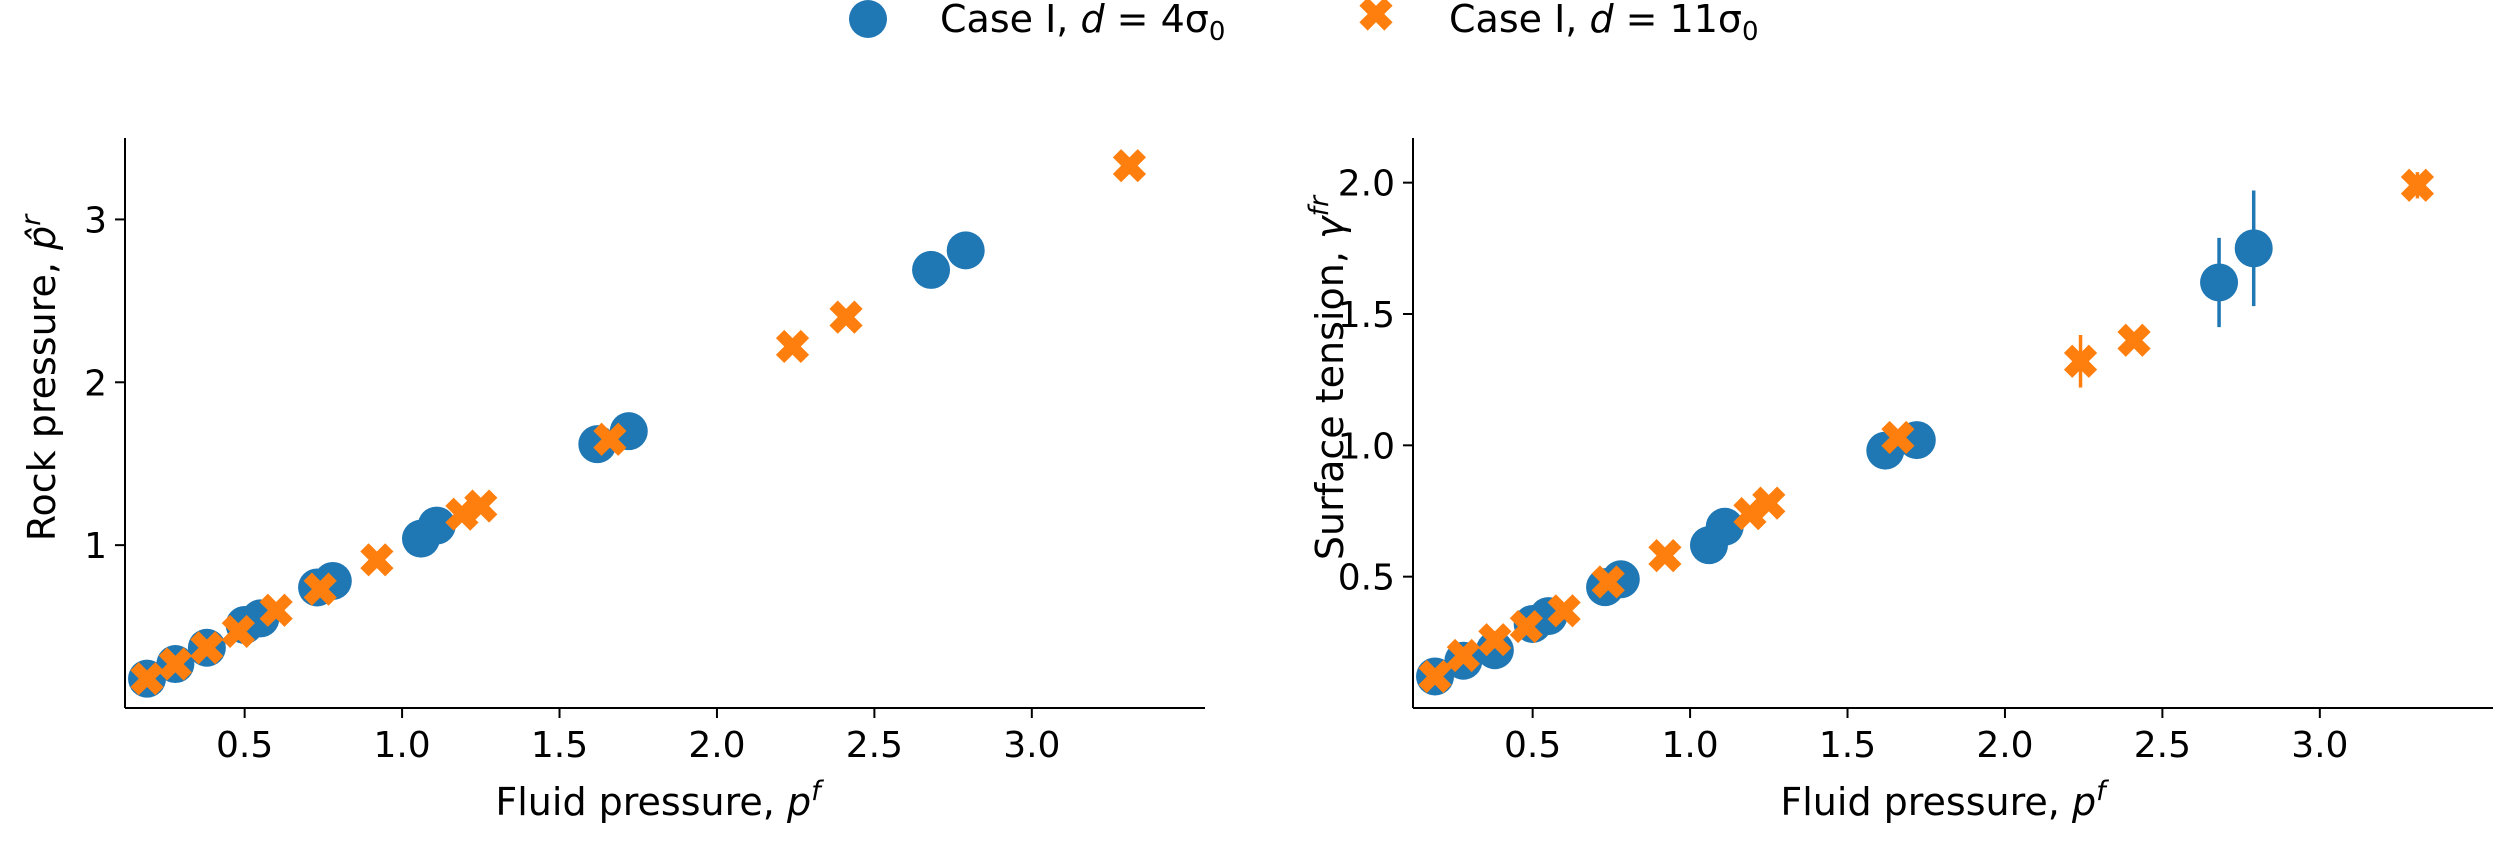 The height and width of the screenshot is (843, 2505). What do you see at coordinates (95, 220) in the screenshot?
I see `y-tick-label: 3` at bounding box center [95, 220].